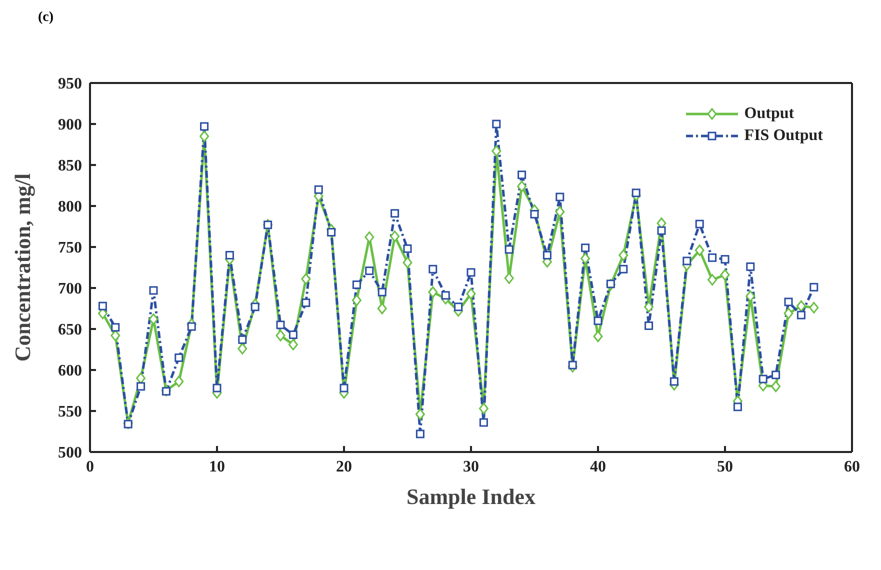  I want to click on y-tick-label: 700, so click(70, 289).